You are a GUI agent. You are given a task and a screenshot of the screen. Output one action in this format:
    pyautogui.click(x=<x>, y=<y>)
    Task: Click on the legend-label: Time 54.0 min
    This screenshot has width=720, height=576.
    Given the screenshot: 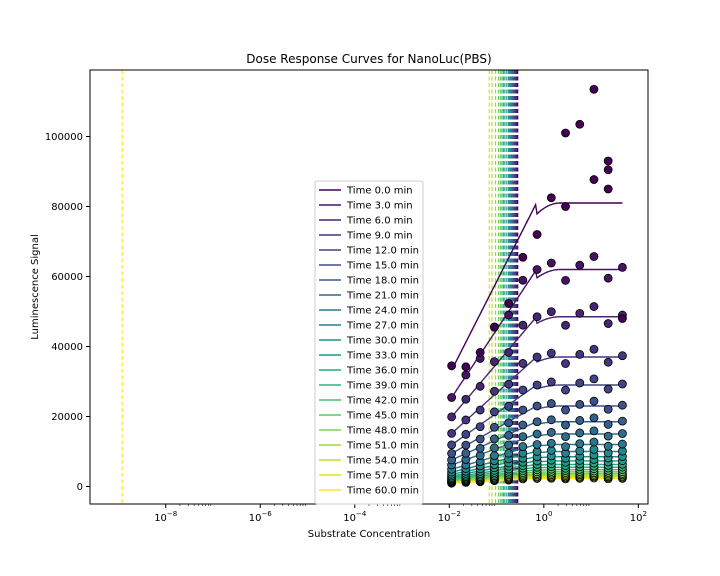 What is the action you would take?
    pyautogui.click(x=382, y=461)
    